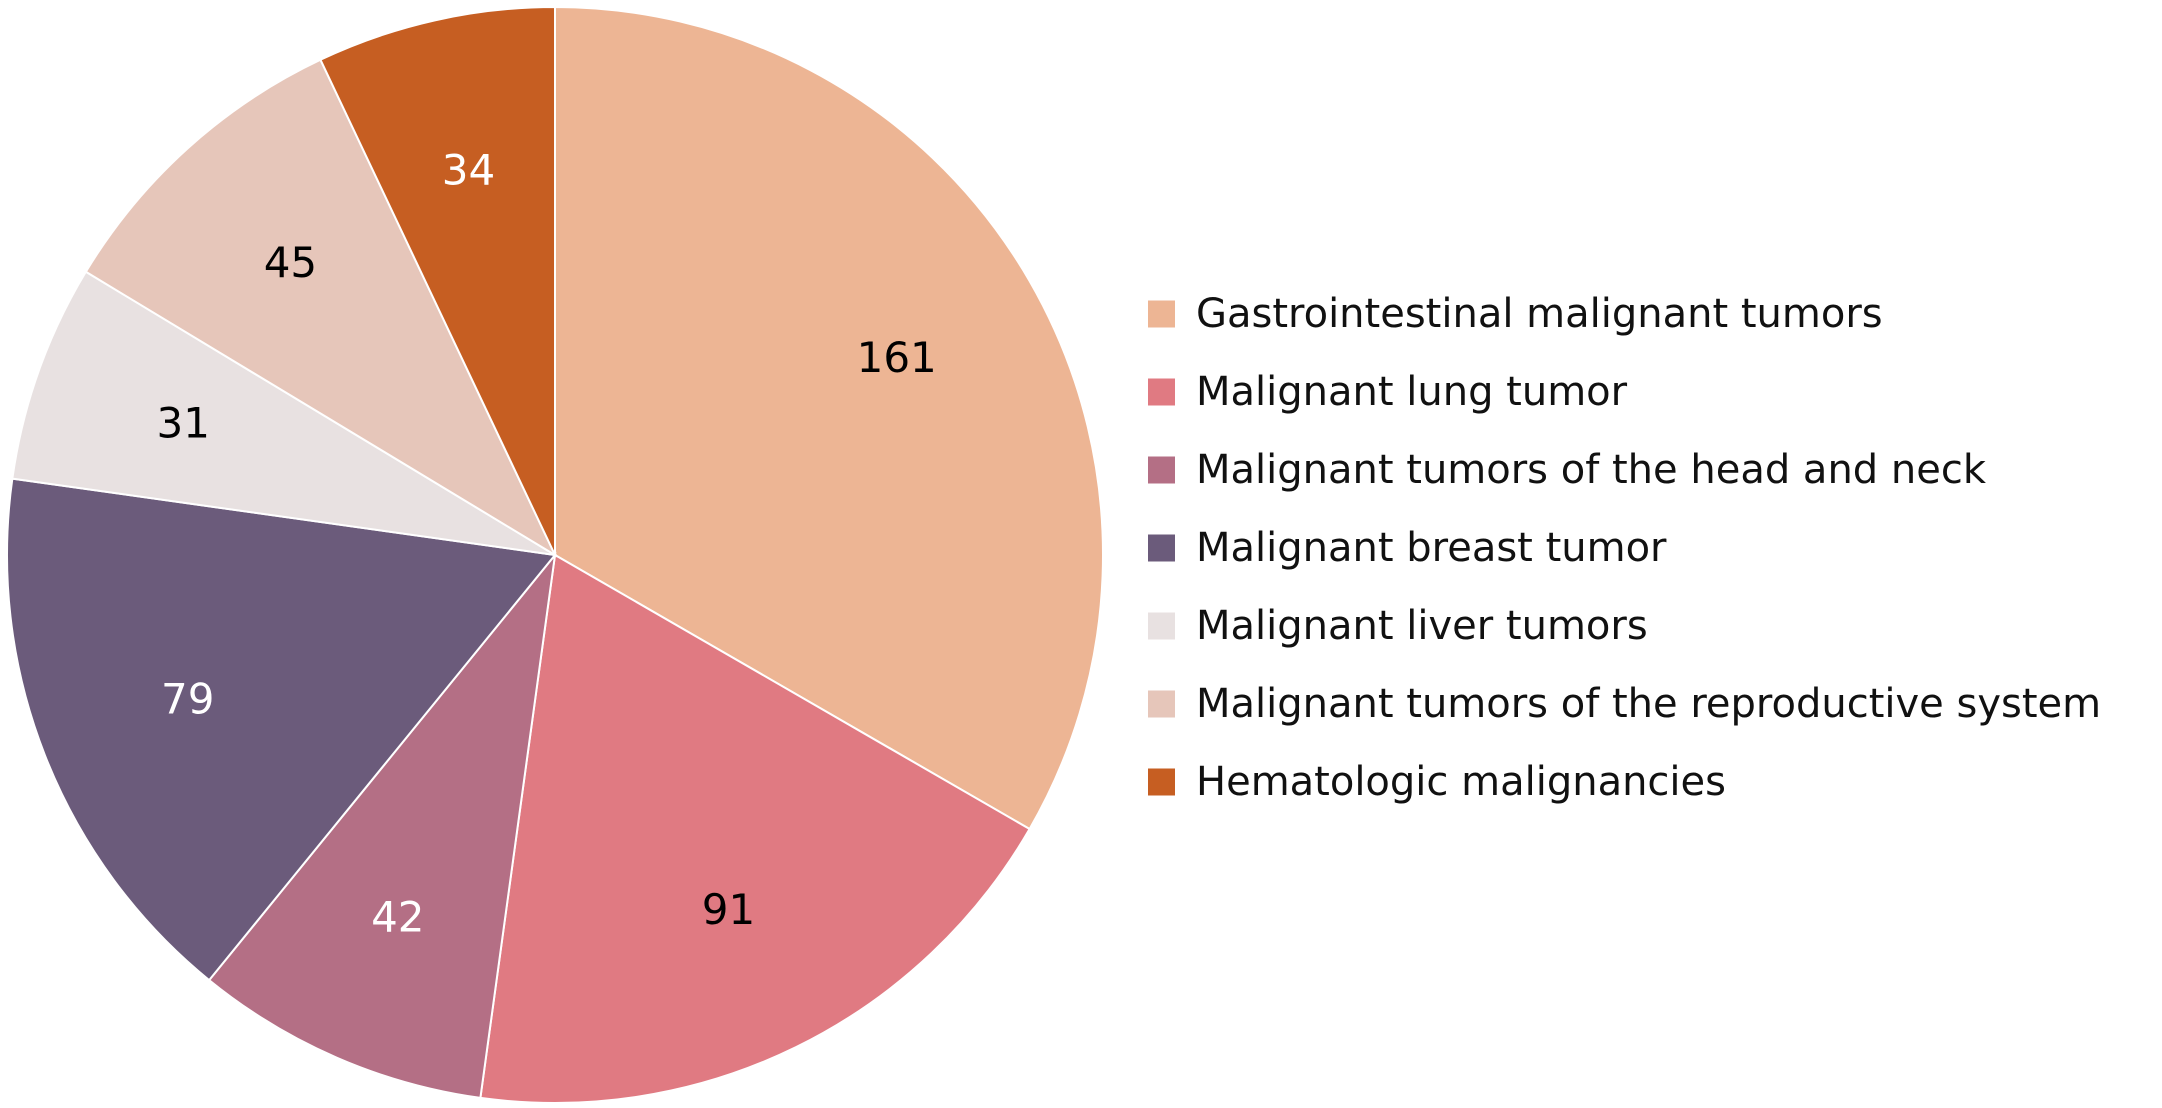  I want to click on legend-item-malignant-breast-tumor: Malignant breast tumor, so click(1407, 548).